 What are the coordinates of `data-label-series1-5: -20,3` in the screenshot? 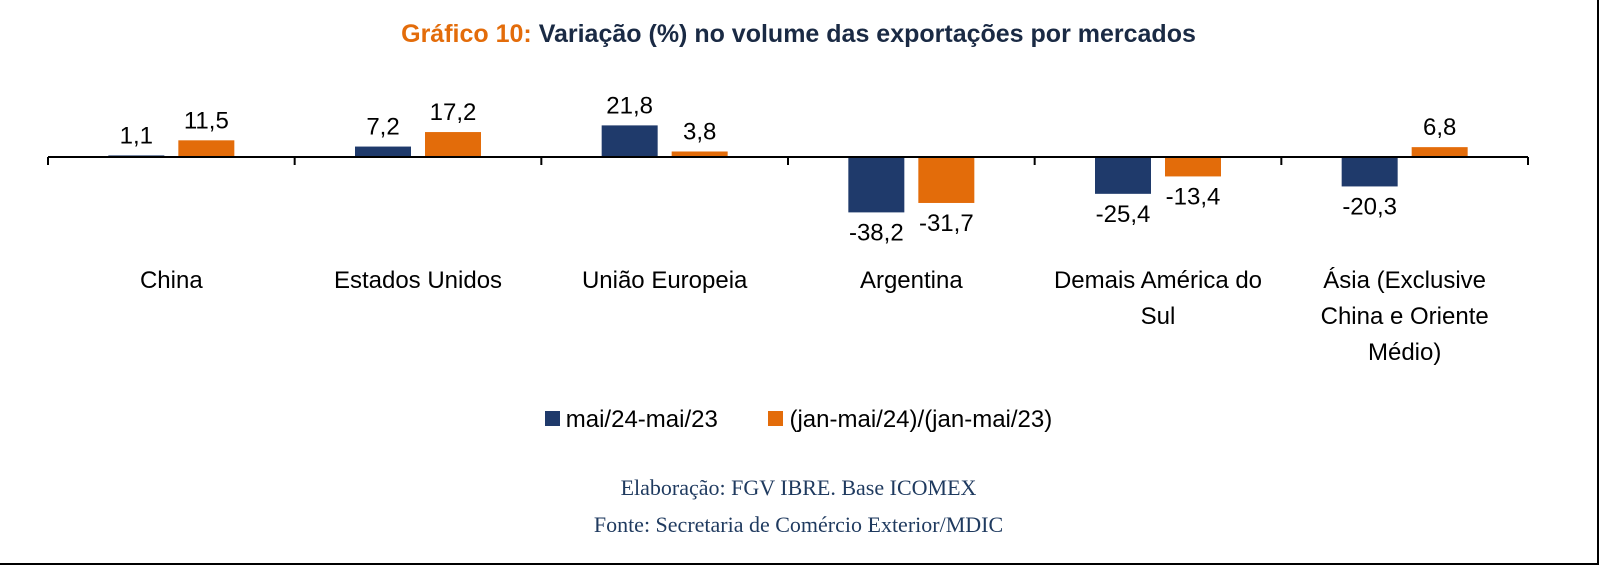 It's located at (1369, 206).